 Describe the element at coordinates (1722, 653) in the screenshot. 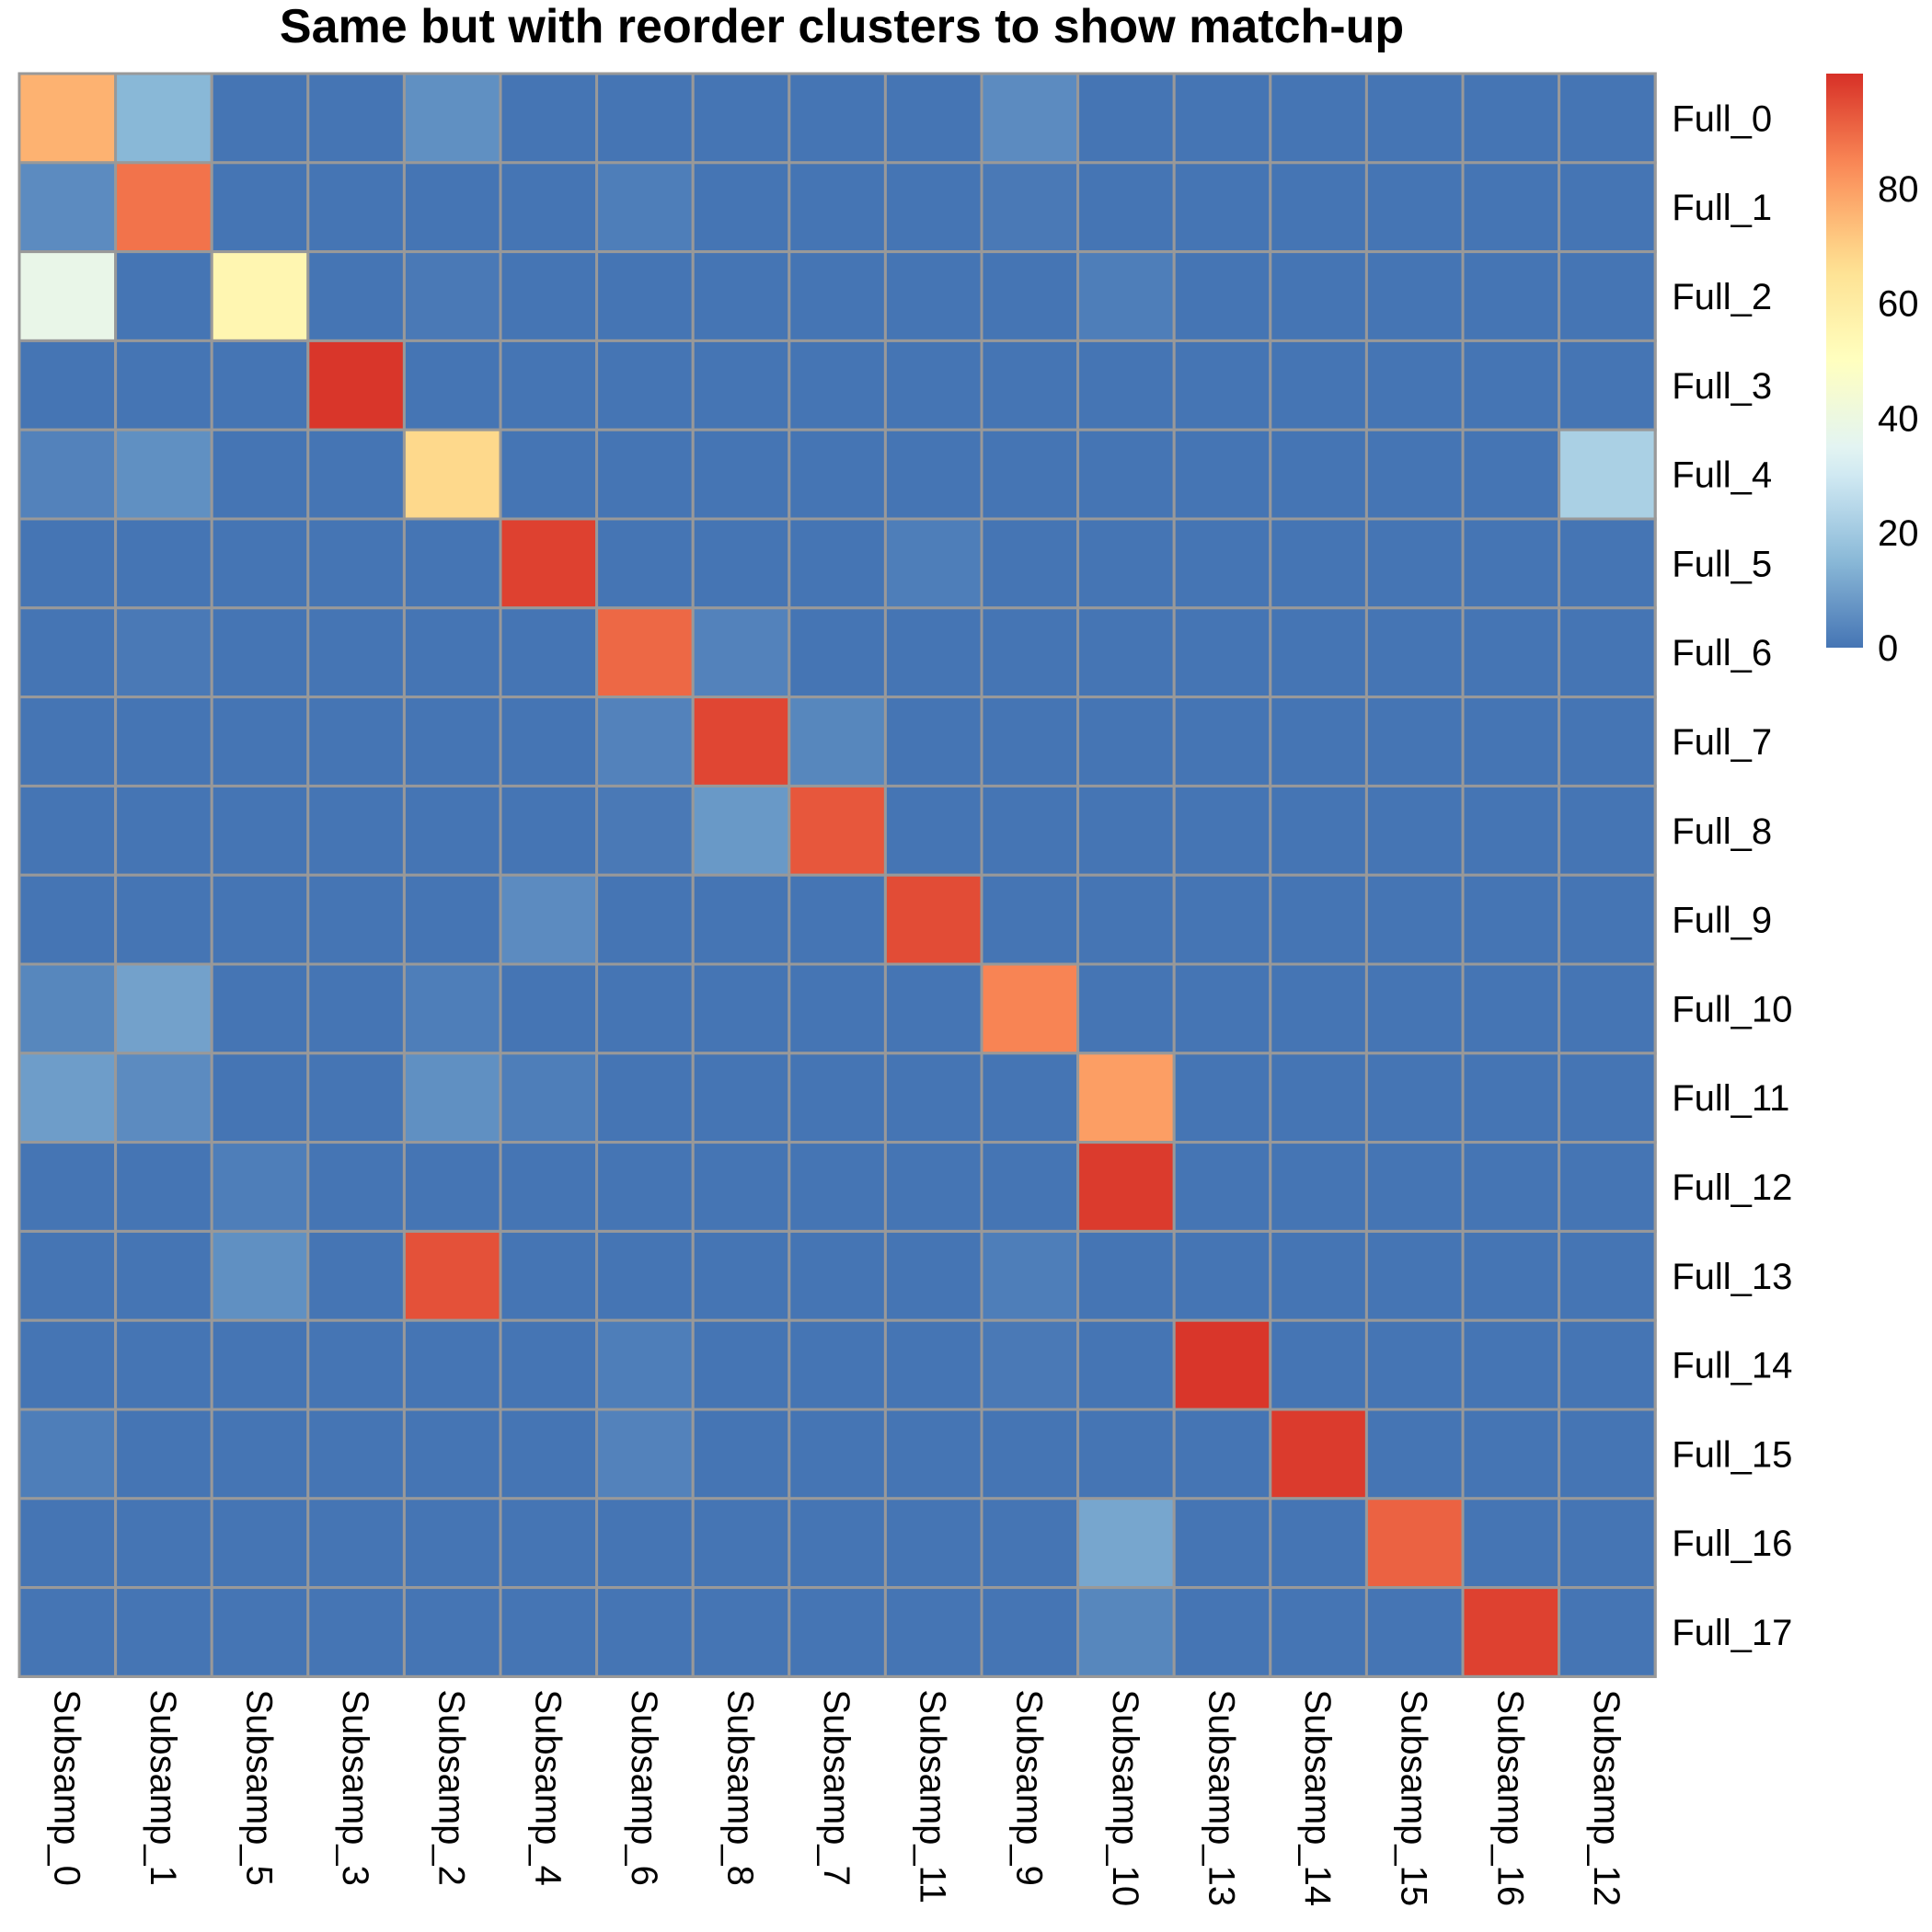

I see `row-label: Full_6` at that location.